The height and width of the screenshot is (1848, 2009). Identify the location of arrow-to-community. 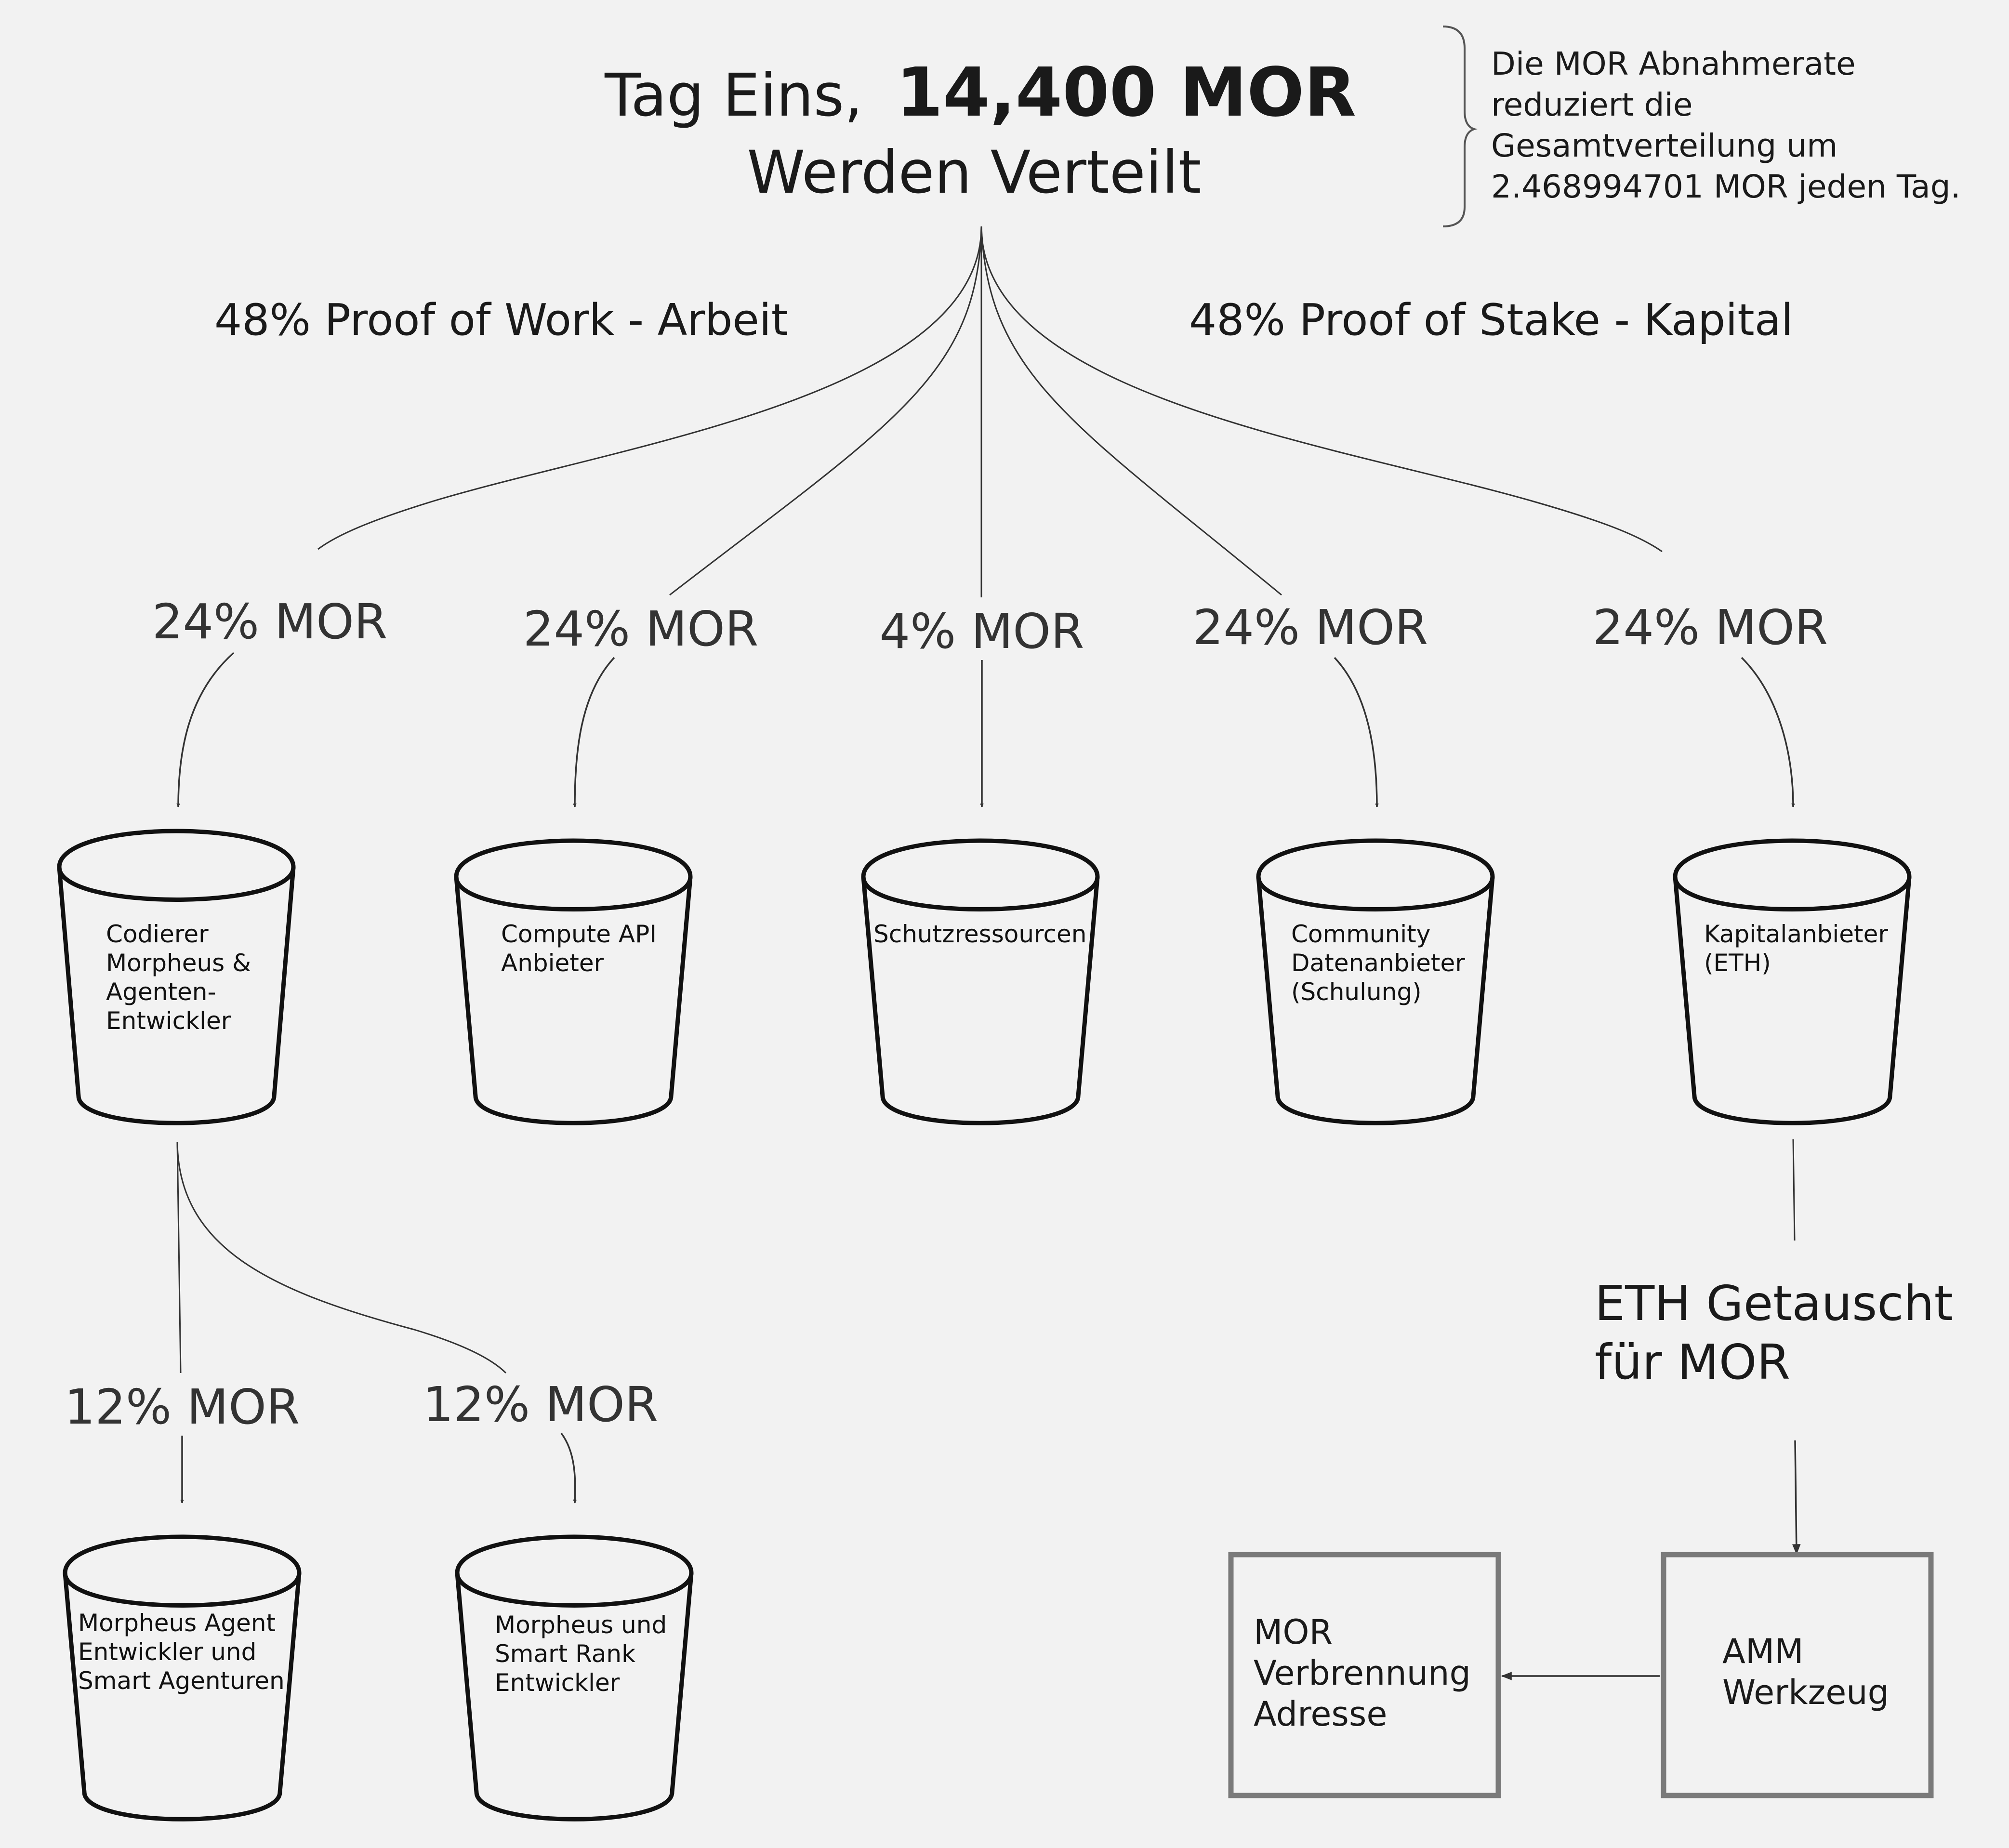
(1357, 732).